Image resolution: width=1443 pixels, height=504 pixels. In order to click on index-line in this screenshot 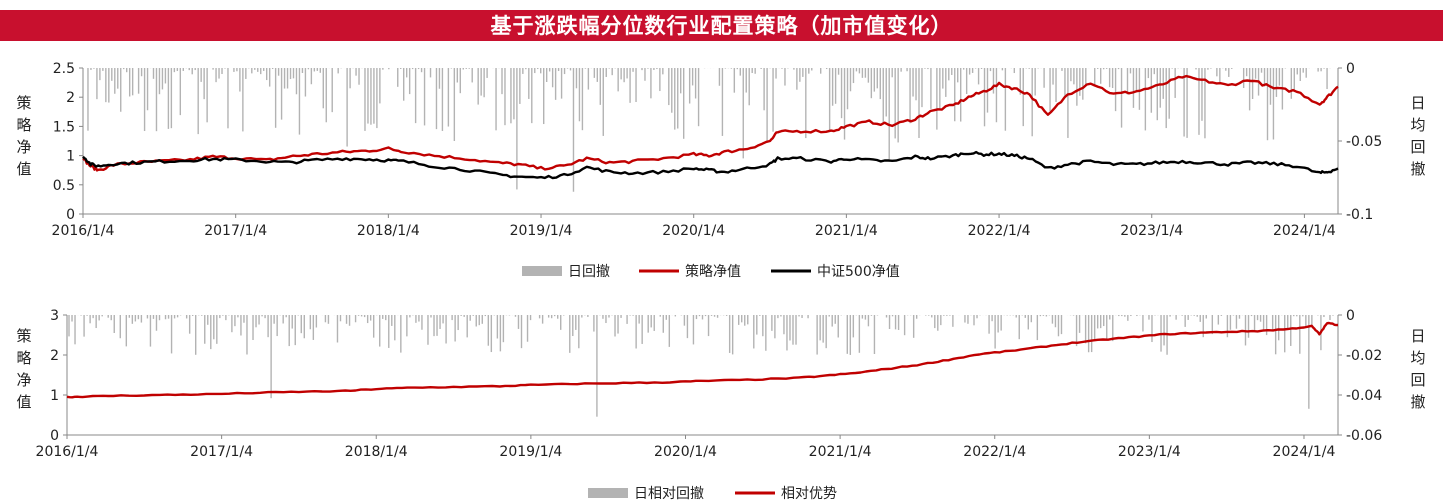, I will do `click(710, 165)`.